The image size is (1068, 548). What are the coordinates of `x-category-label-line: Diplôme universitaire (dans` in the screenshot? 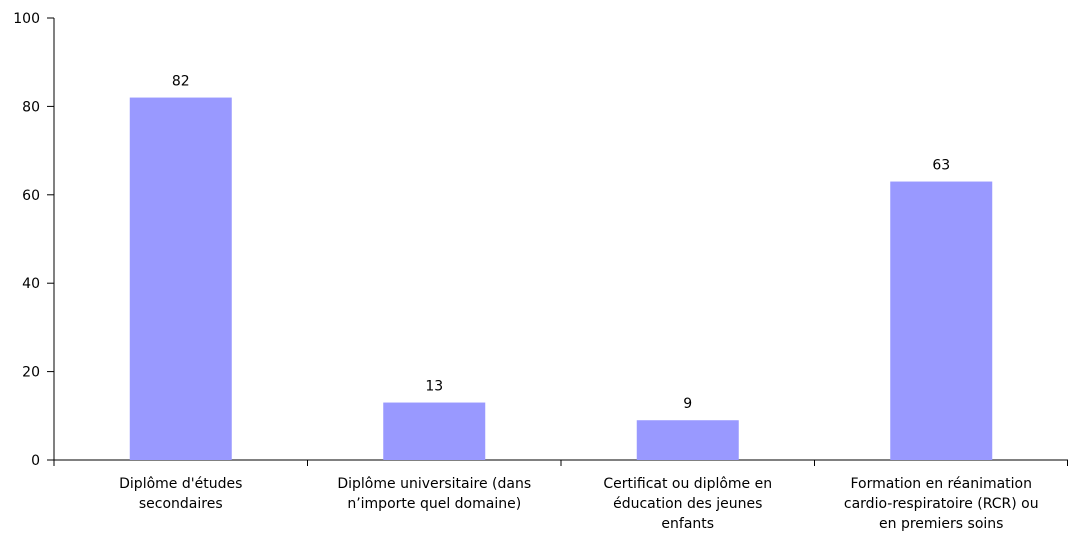 It's located at (434, 484).